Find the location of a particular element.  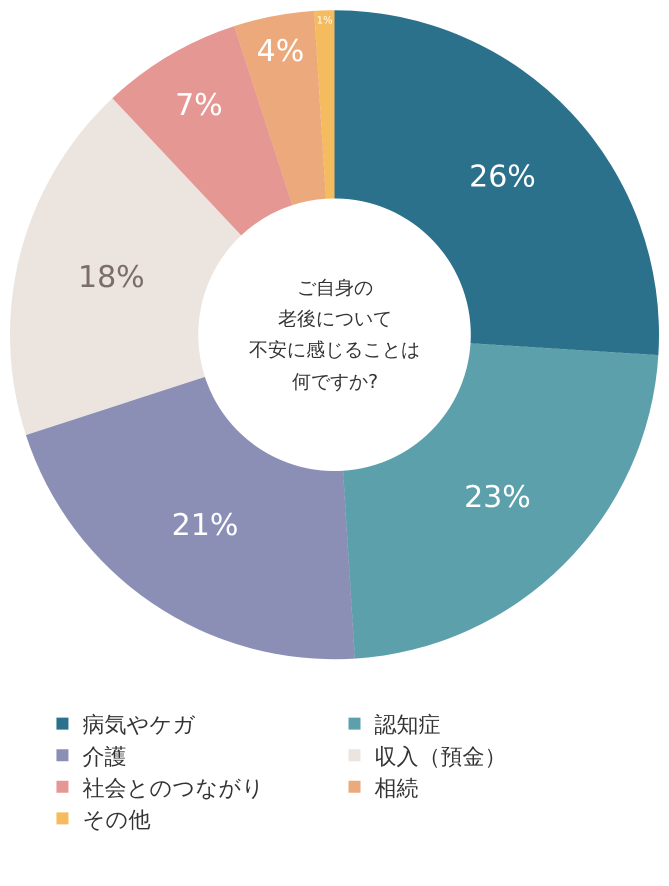

text: ご自身の is located at coordinates (335, 288).